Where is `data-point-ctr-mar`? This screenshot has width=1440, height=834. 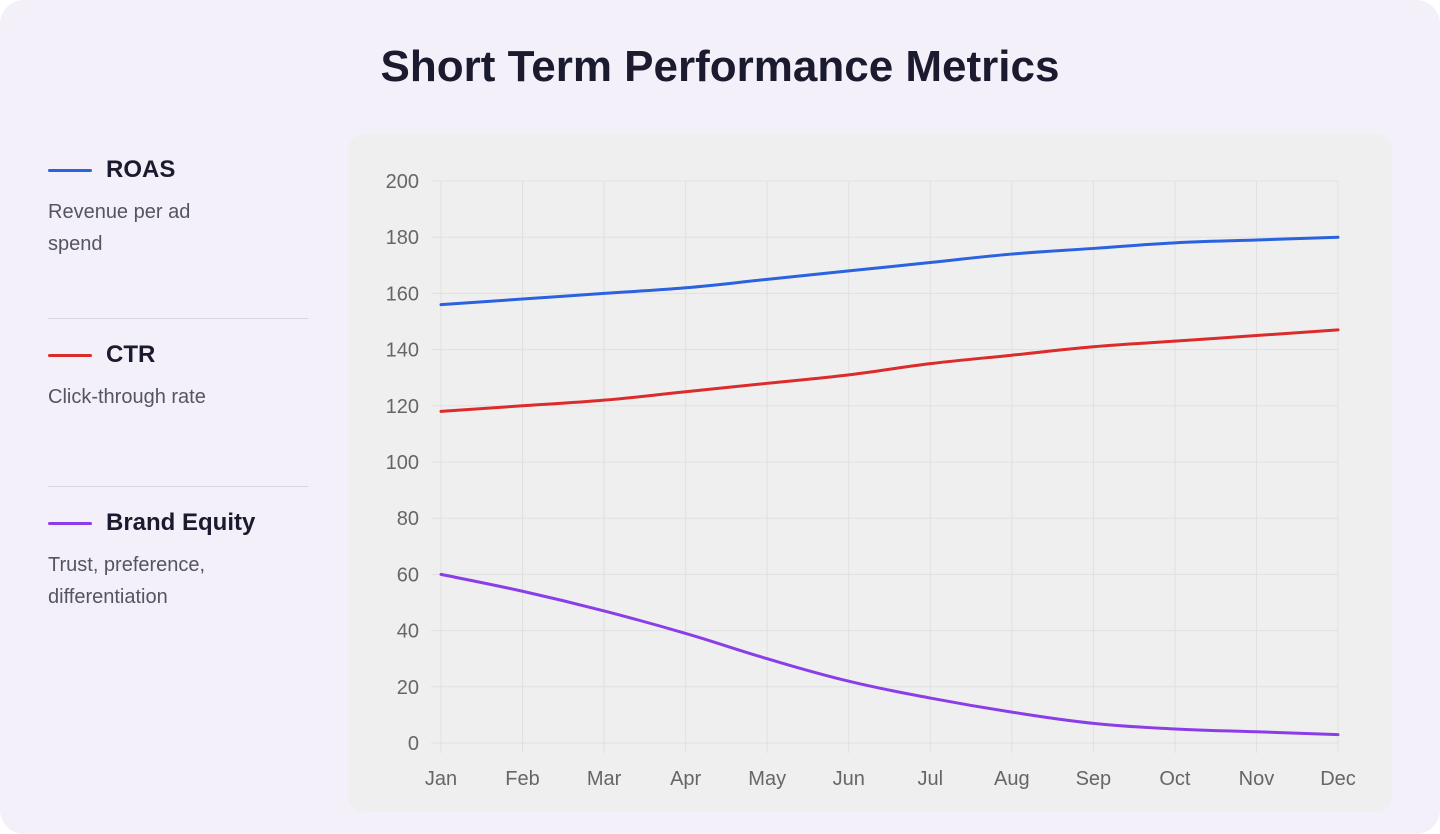 data-point-ctr-mar is located at coordinates (604, 400).